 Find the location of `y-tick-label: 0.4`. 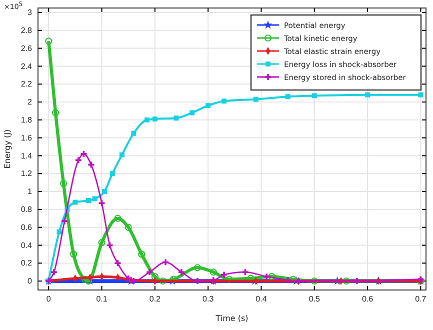

y-tick-label: 0.4 is located at coordinates (26, 245).